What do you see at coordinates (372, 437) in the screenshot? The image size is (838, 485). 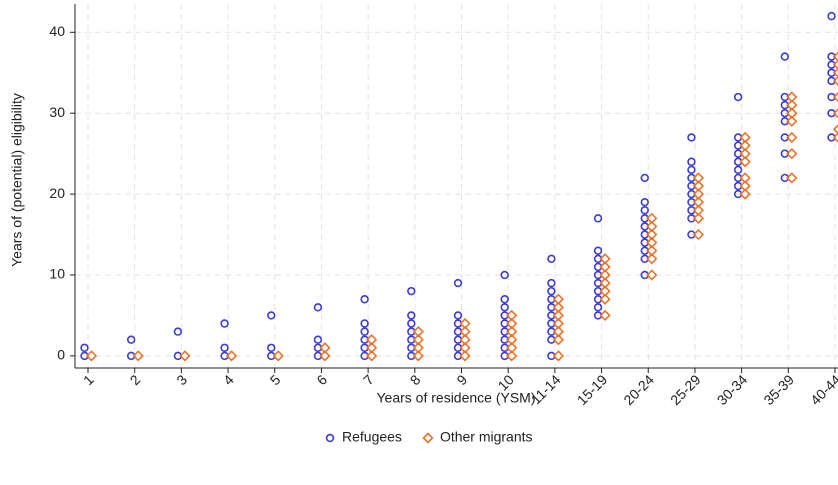 I see `legend-label: Refugees` at bounding box center [372, 437].